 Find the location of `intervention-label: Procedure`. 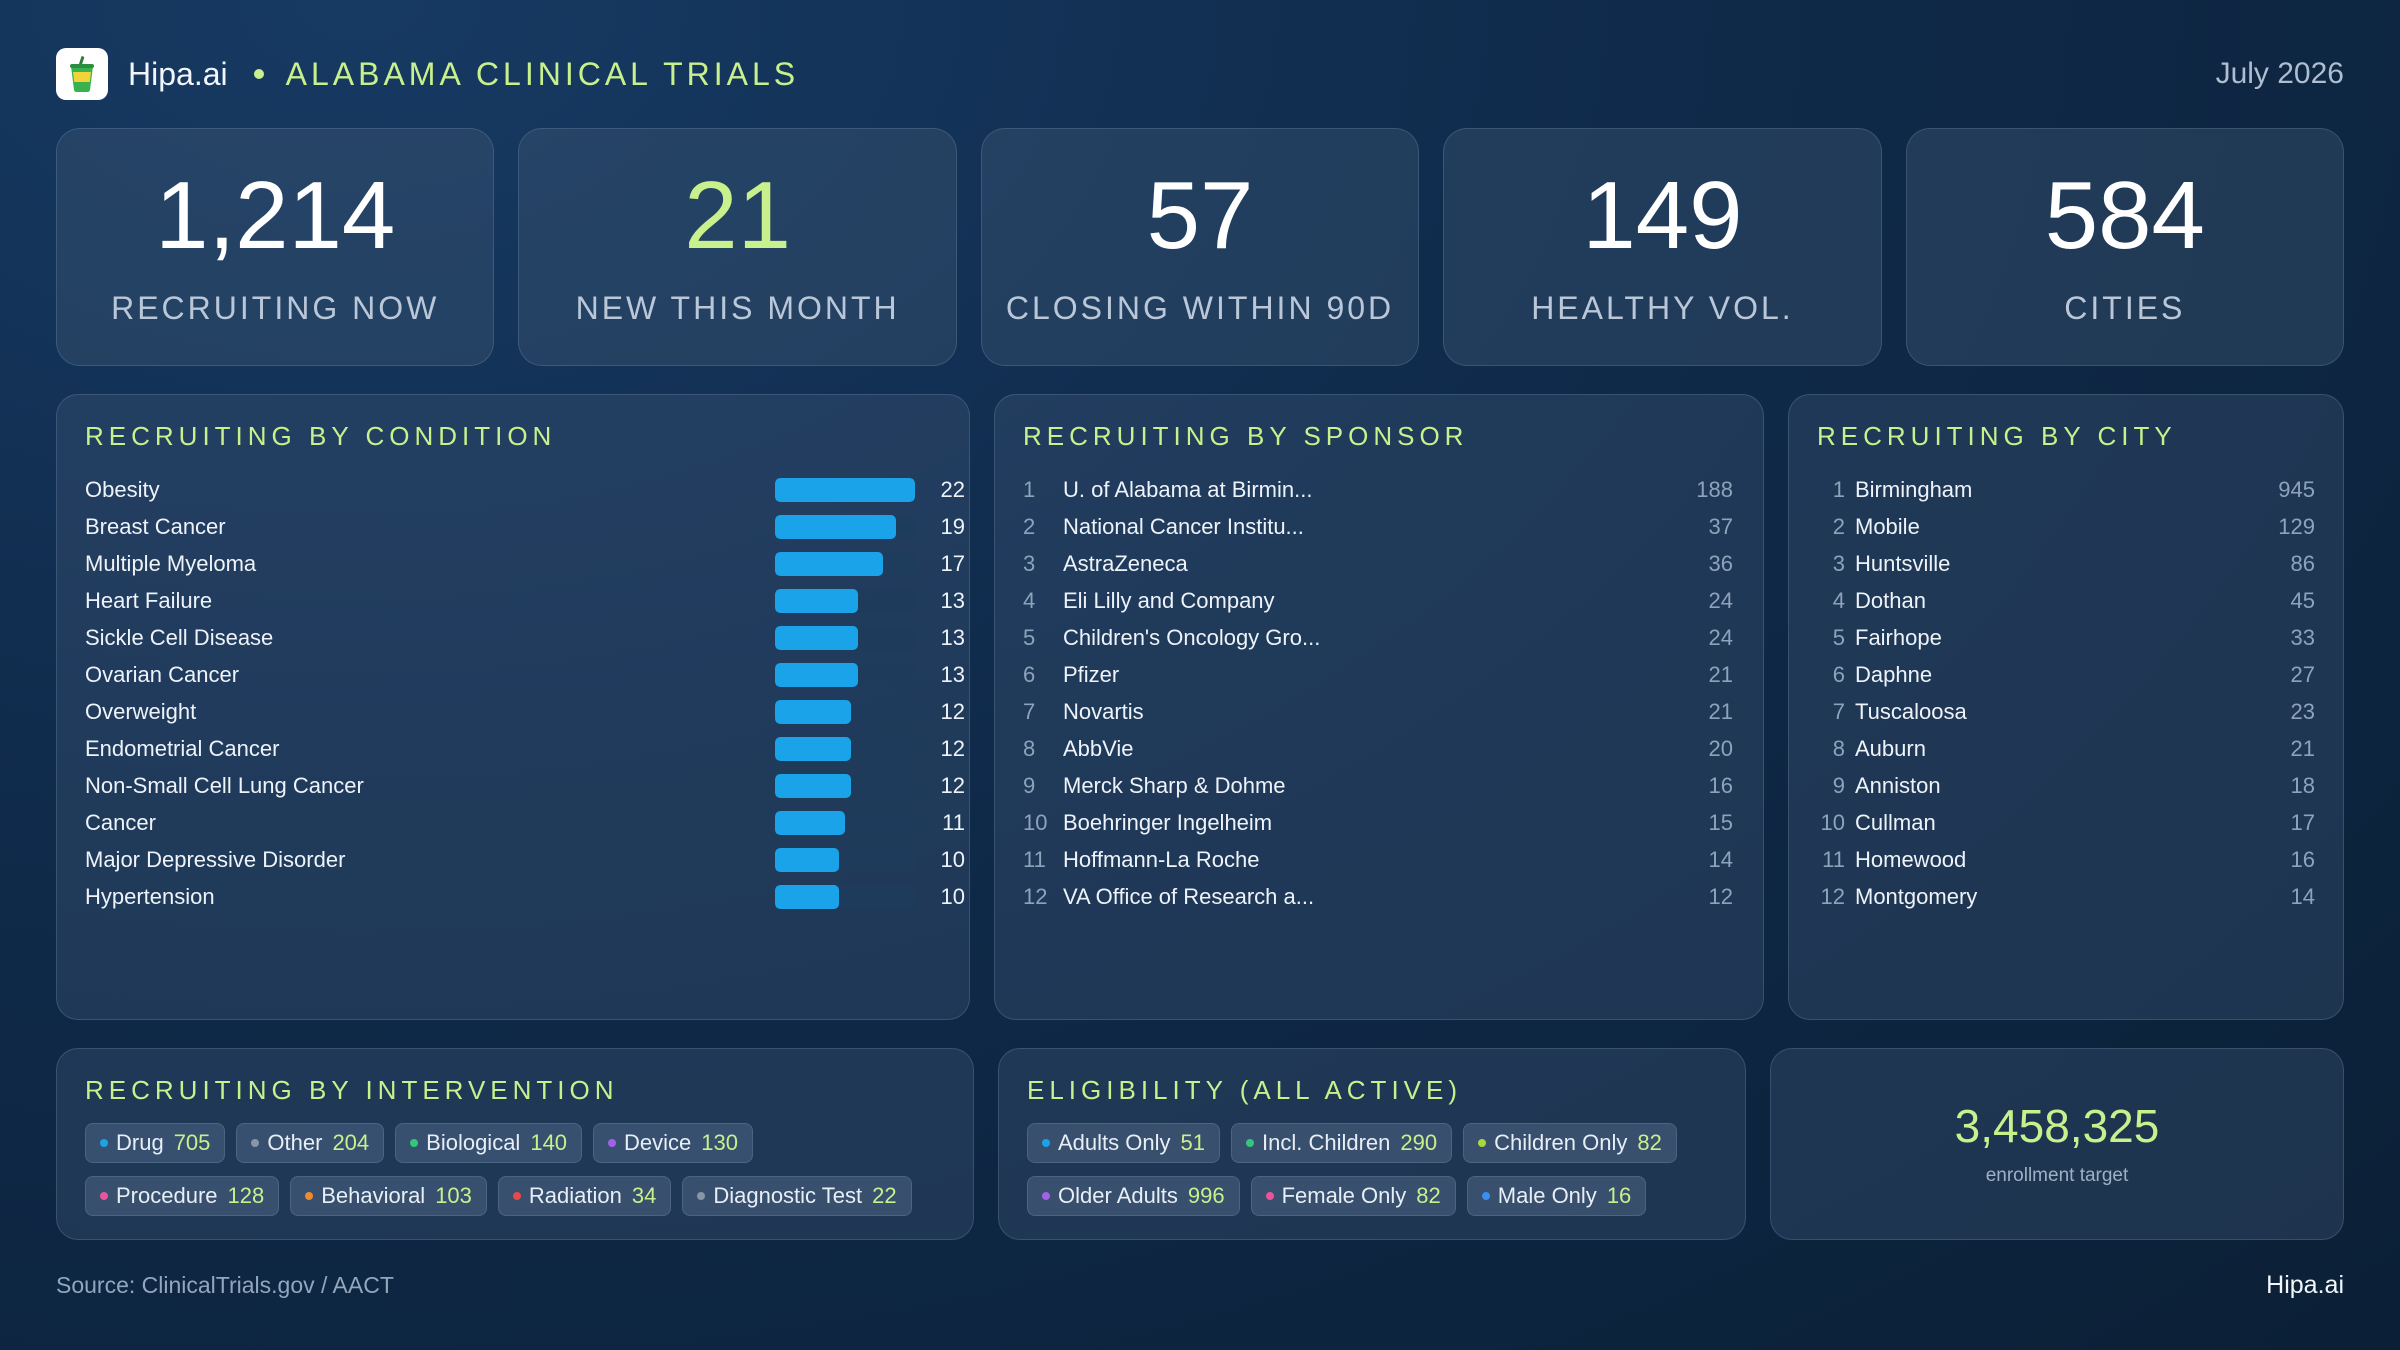

intervention-label: Procedure is located at coordinates (167, 1195).